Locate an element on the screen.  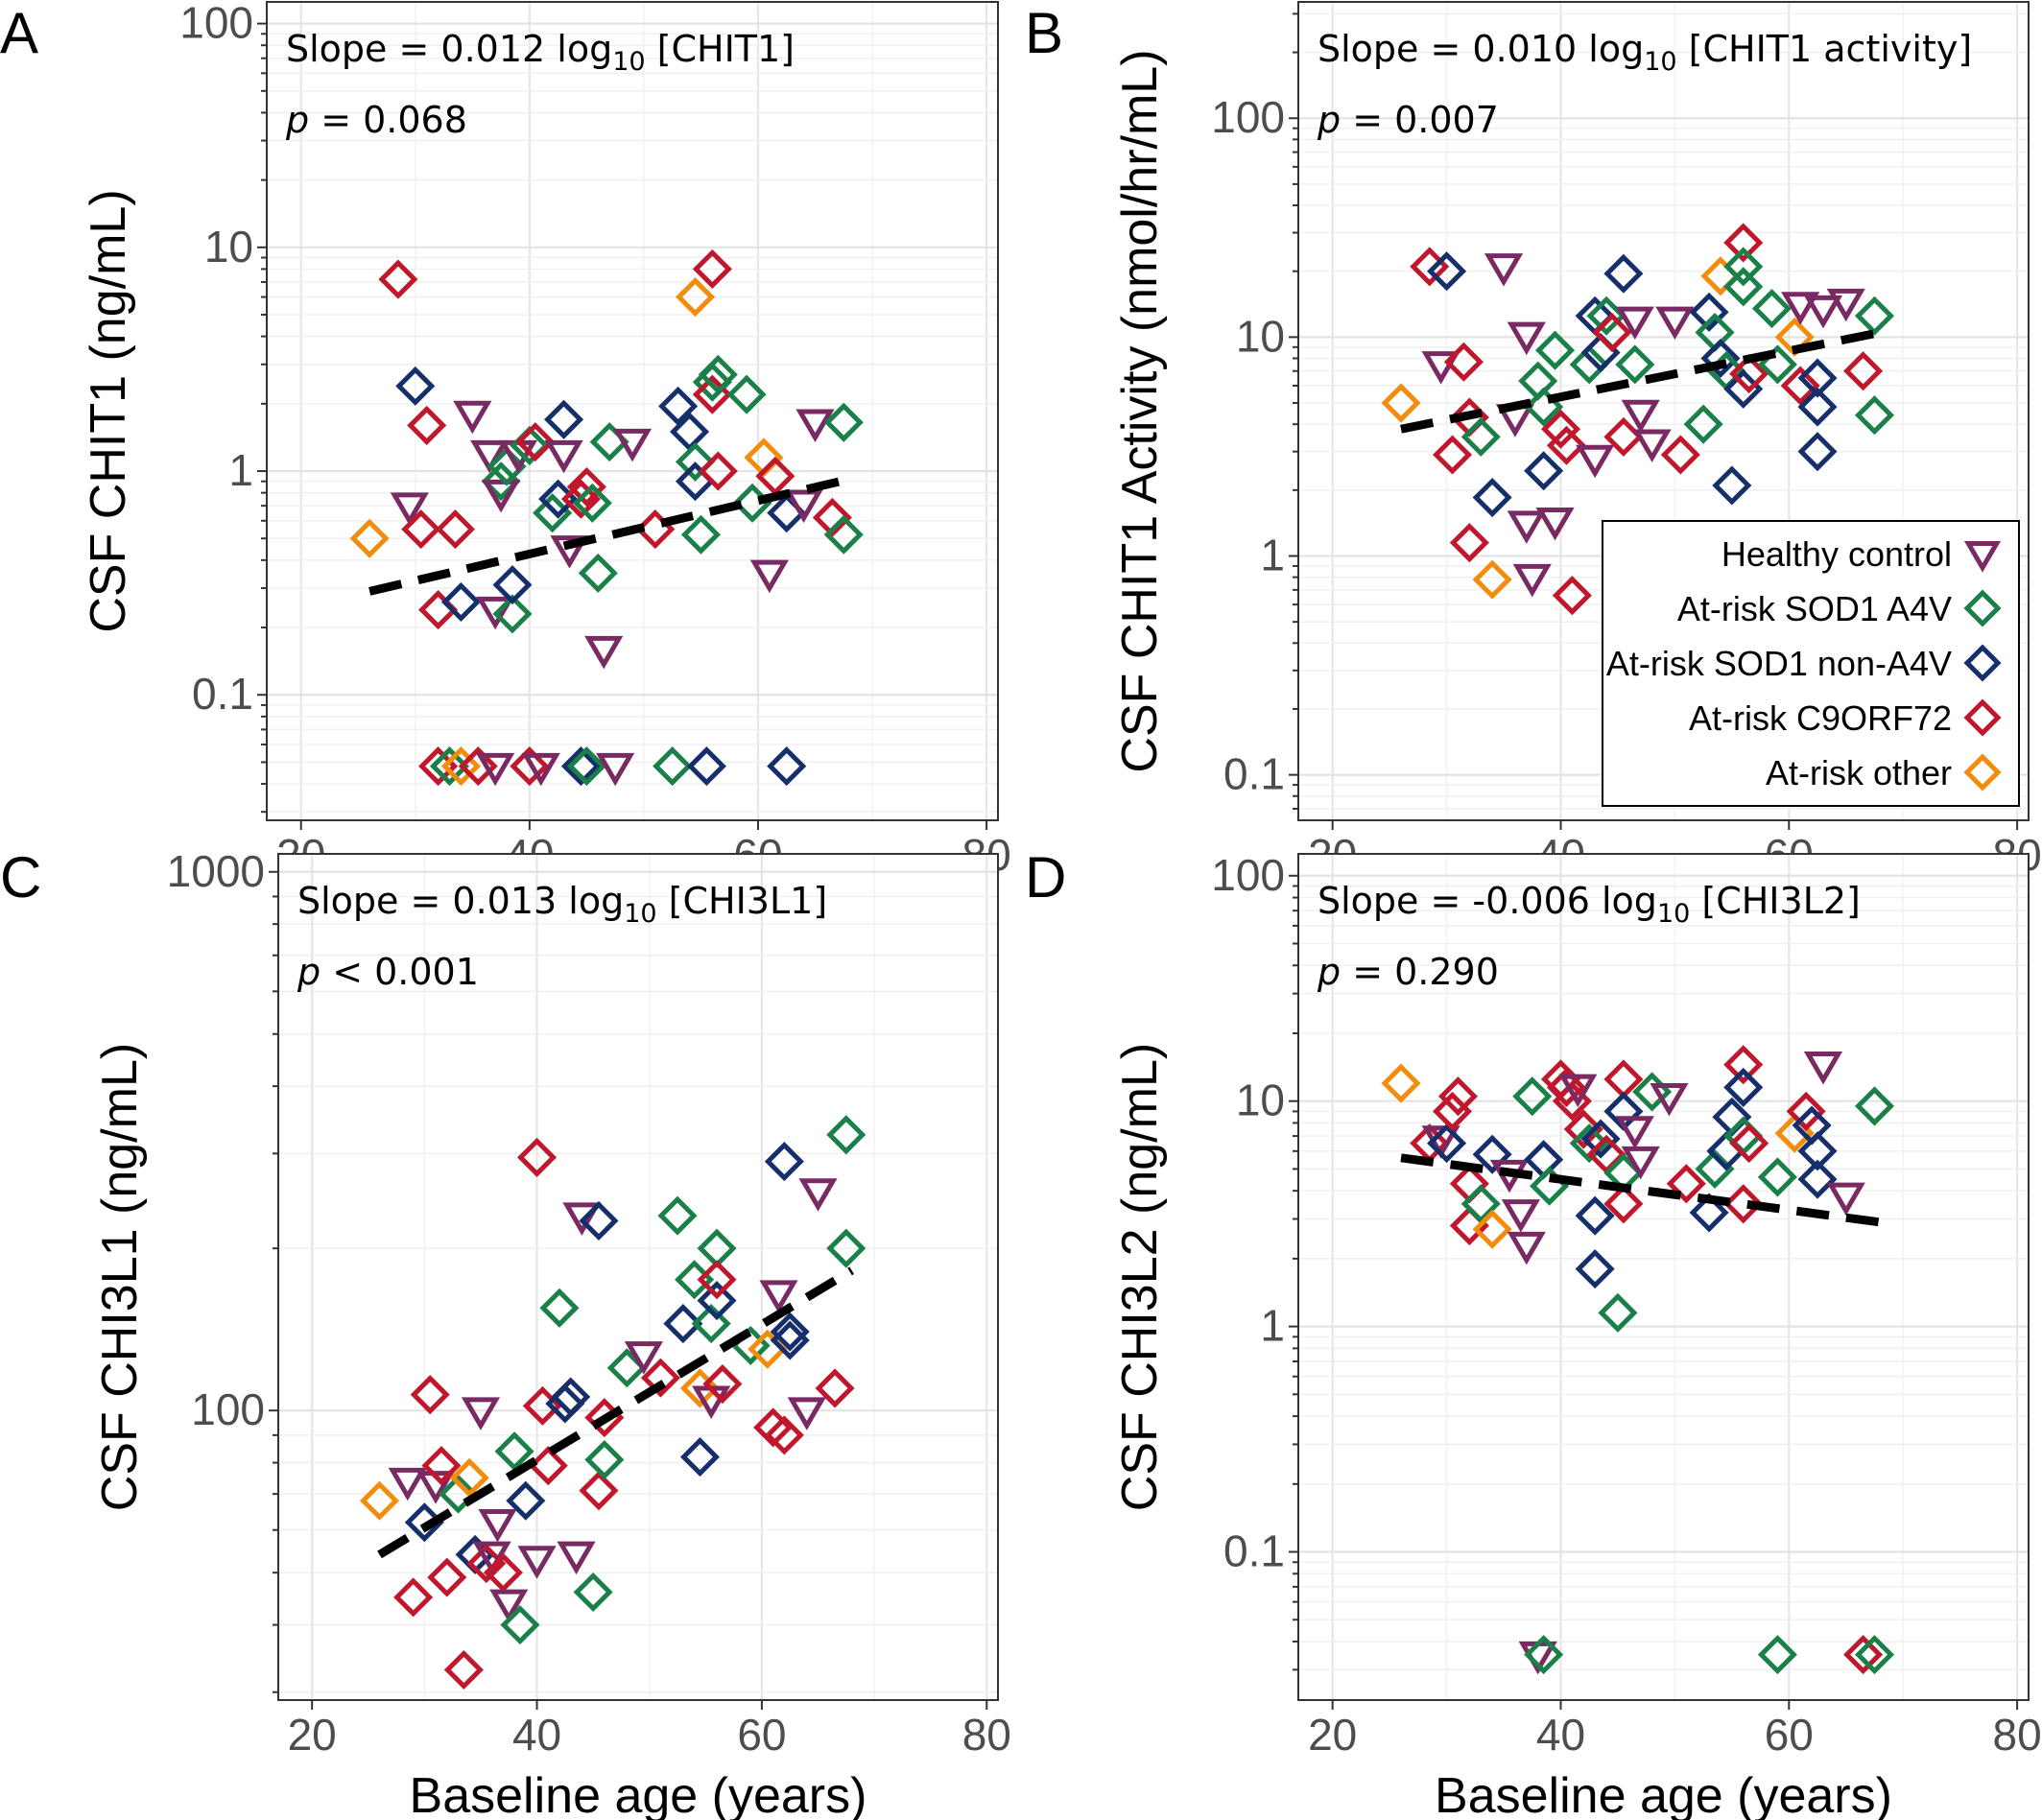
x-axis: 20 40 60 80 is located at coordinates (650, 1730).